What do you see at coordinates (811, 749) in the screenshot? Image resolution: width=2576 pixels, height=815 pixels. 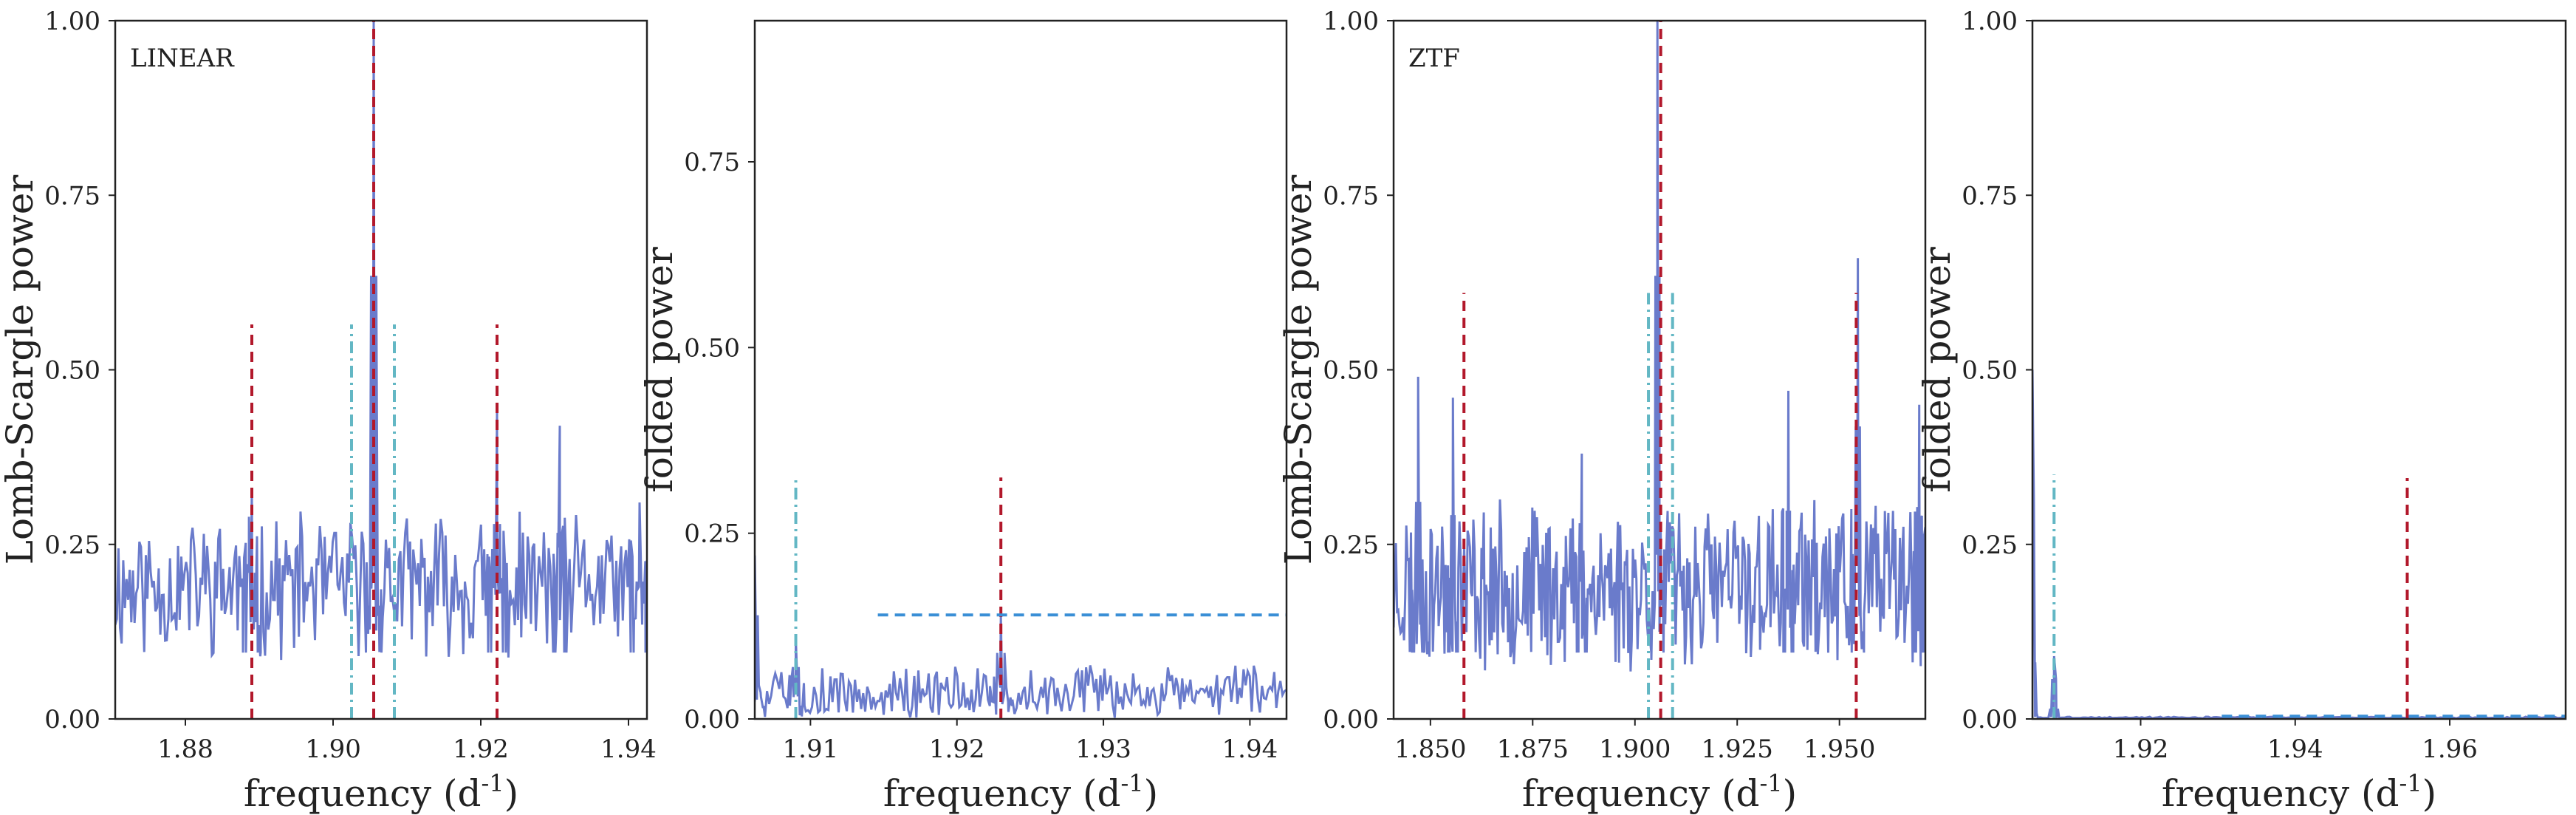 I see `x-tick-label: 1.91` at bounding box center [811, 749].